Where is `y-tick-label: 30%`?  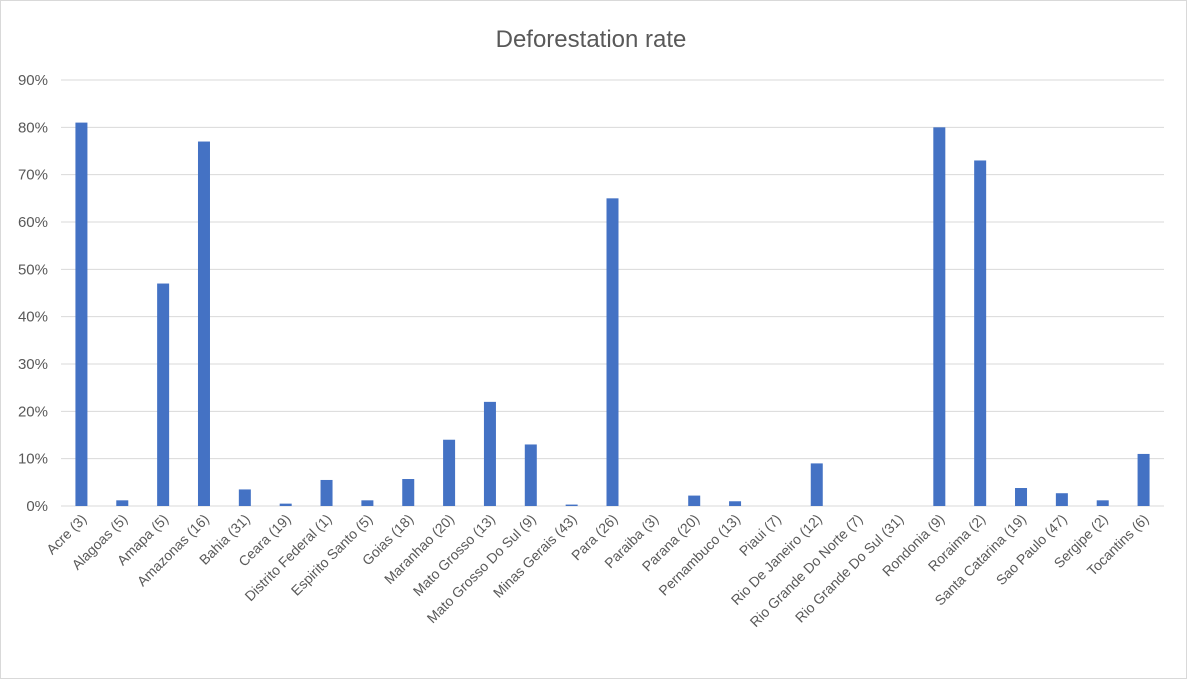
y-tick-label: 30% is located at coordinates (33, 364).